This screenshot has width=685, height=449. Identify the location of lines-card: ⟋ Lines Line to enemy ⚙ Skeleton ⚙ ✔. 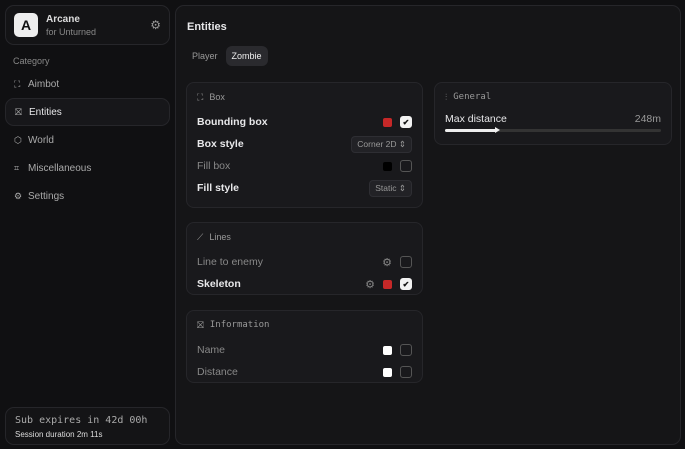
(304, 258).